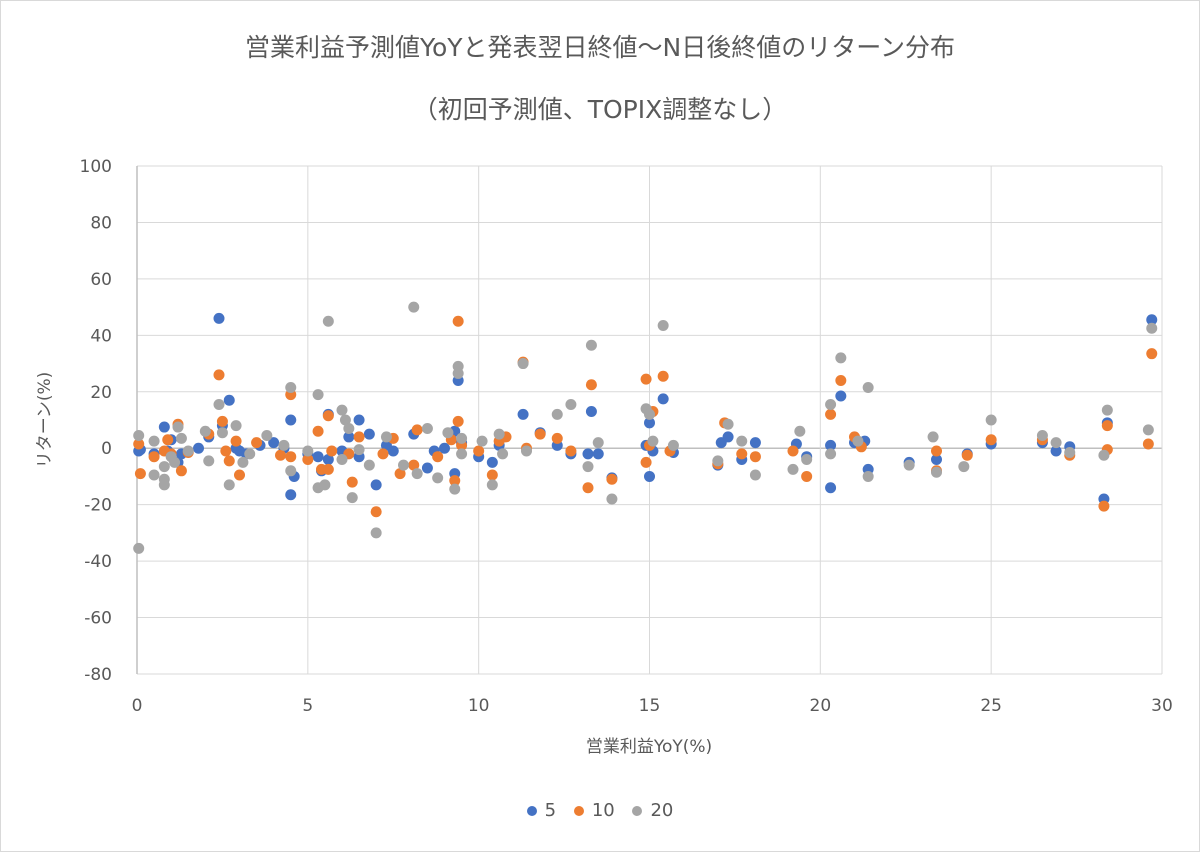 The height and width of the screenshot is (852, 1200). What do you see at coordinates (479, 706) in the screenshot?
I see `x-tick-label: 10` at bounding box center [479, 706].